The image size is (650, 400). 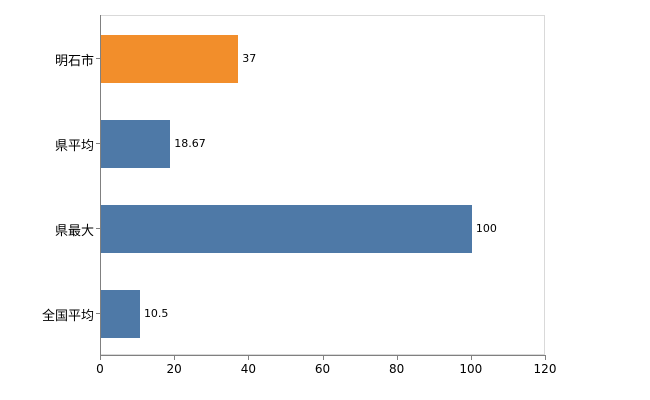 What do you see at coordinates (174, 369) in the screenshot?
I see `x-tick-label: 20` at bounding box center [174, 369].